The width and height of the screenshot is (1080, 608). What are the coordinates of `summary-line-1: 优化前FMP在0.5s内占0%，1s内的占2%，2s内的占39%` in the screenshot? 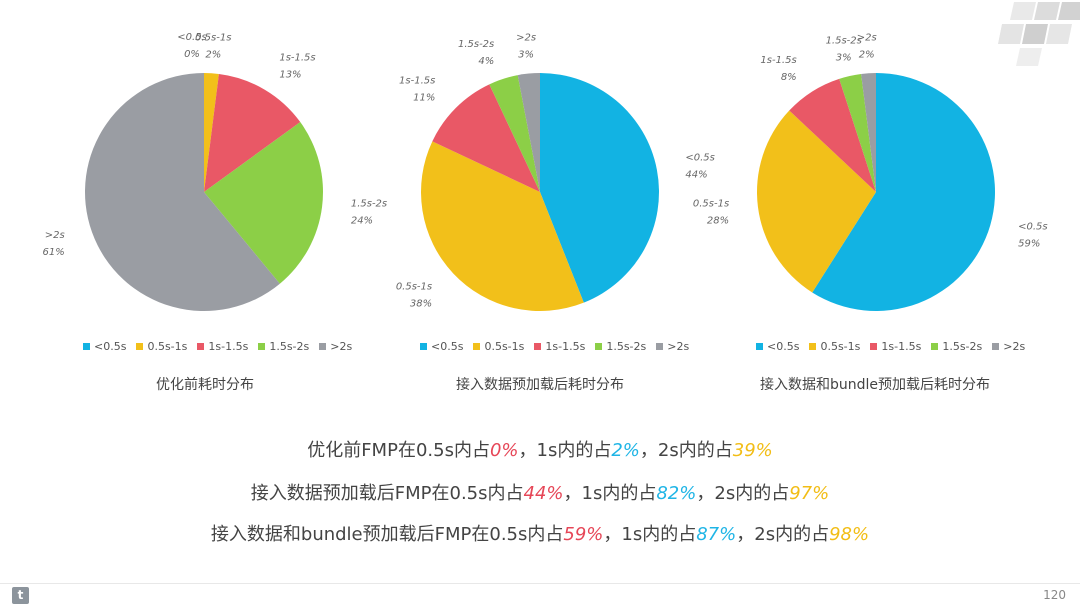 It's located at (540, 449).